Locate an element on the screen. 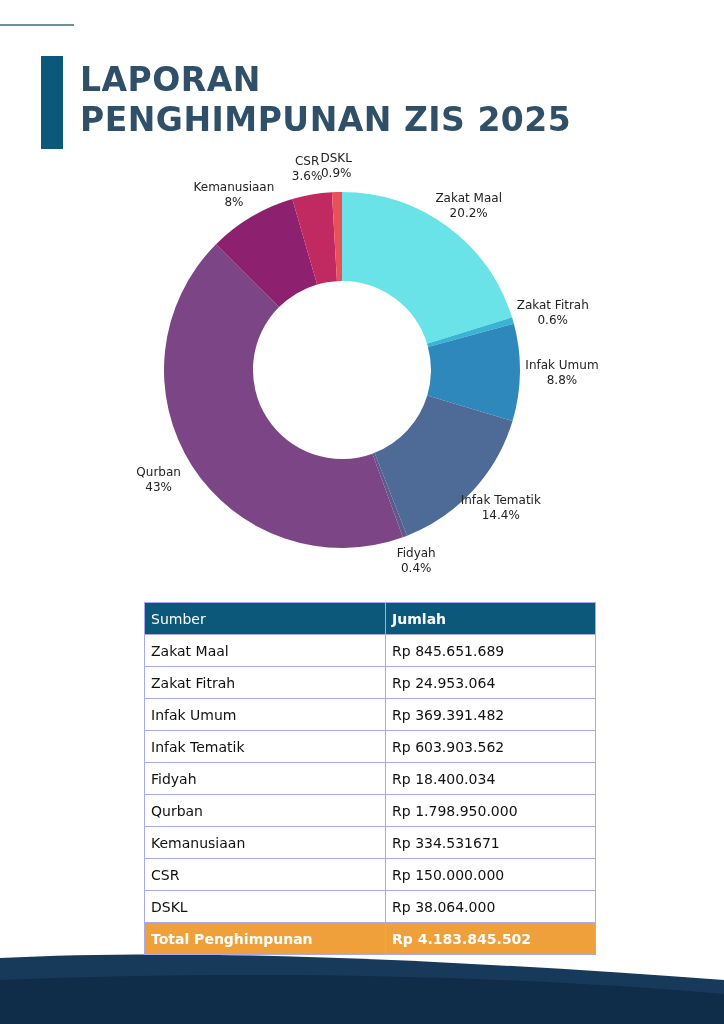  text: Jumlah is located at coordinates (490, 618).